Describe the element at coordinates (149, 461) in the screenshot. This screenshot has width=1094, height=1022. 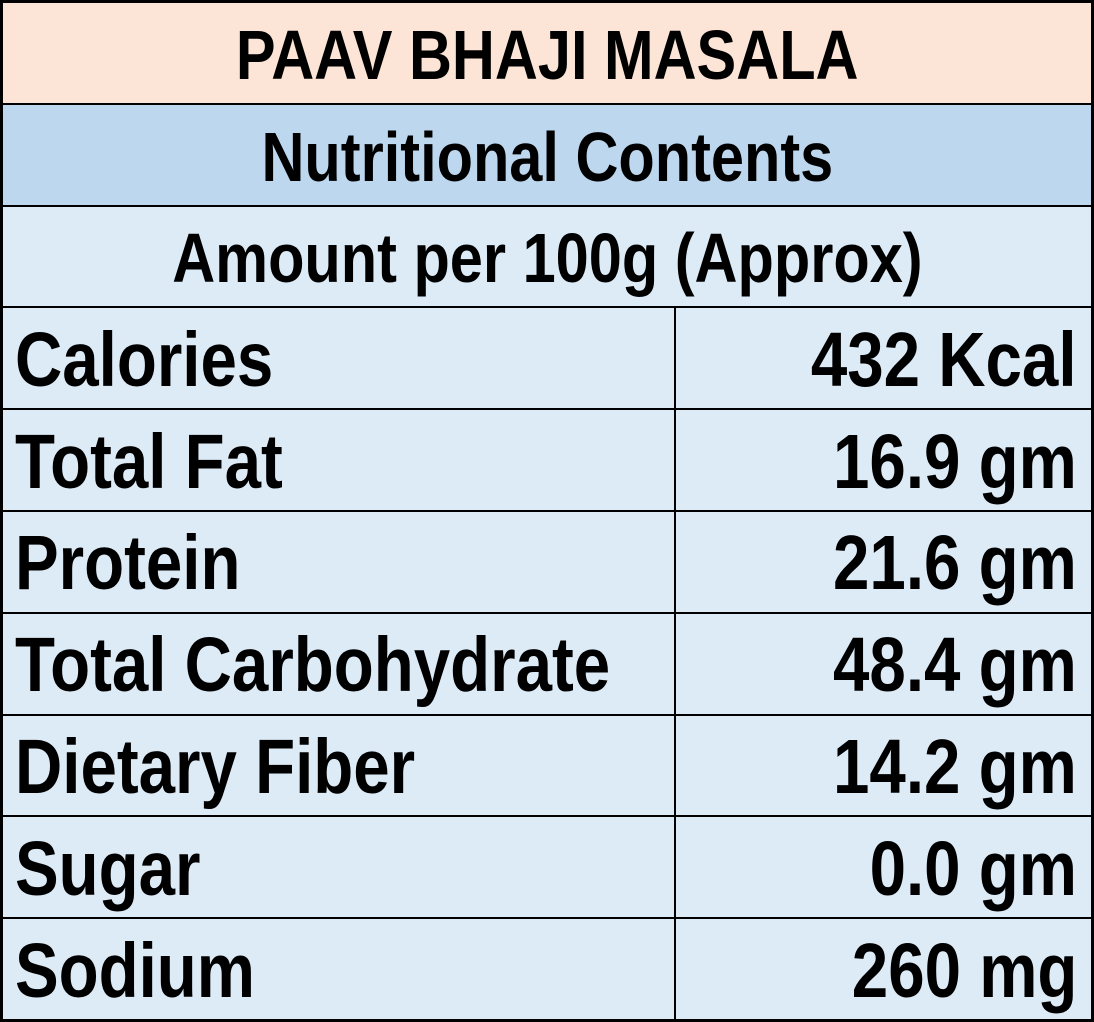
I see `nutrient-label: Total Fat` at that location.